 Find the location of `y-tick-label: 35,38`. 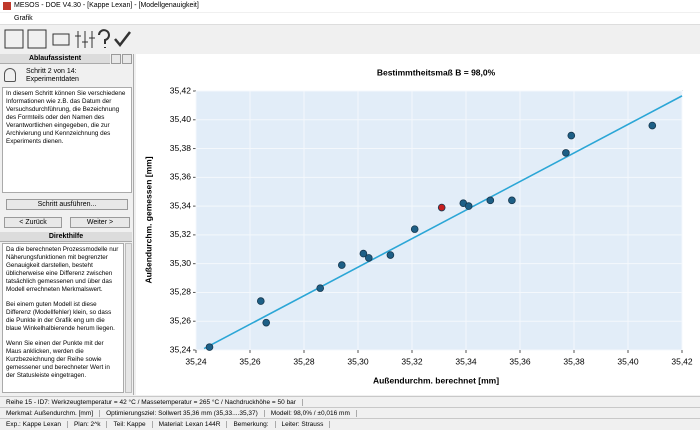

y-tick-label: 35,38 is located at coordinates (181, 148).